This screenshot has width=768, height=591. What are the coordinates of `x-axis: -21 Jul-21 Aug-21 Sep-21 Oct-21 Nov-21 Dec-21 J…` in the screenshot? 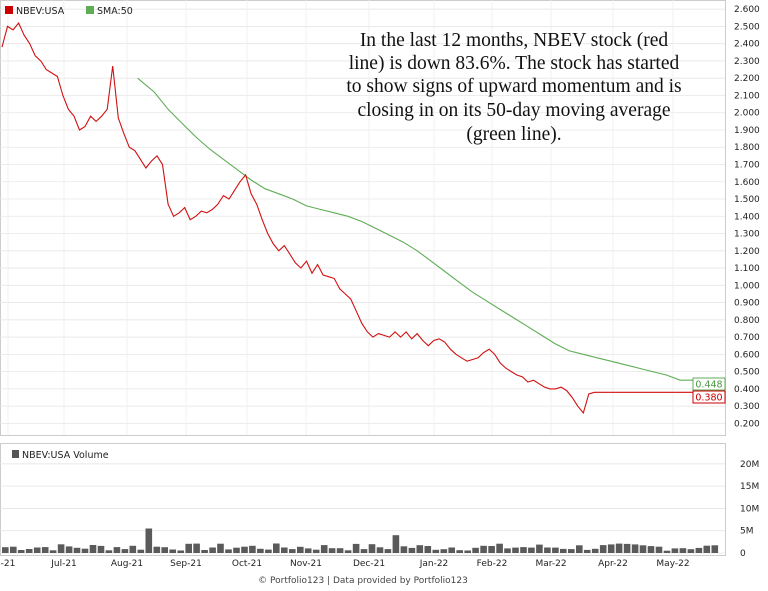 It's located at (345, 564).